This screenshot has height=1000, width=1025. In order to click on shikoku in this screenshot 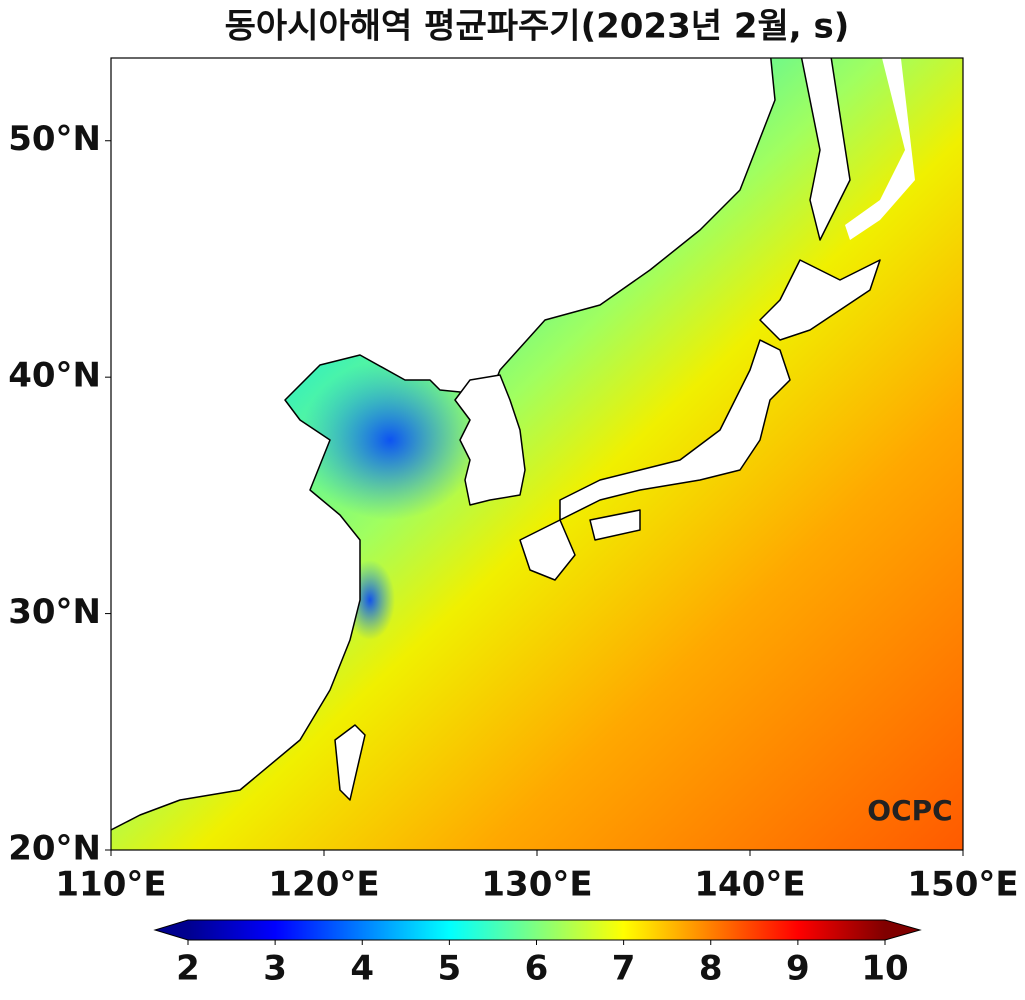, I will do `click(615, 525)`.